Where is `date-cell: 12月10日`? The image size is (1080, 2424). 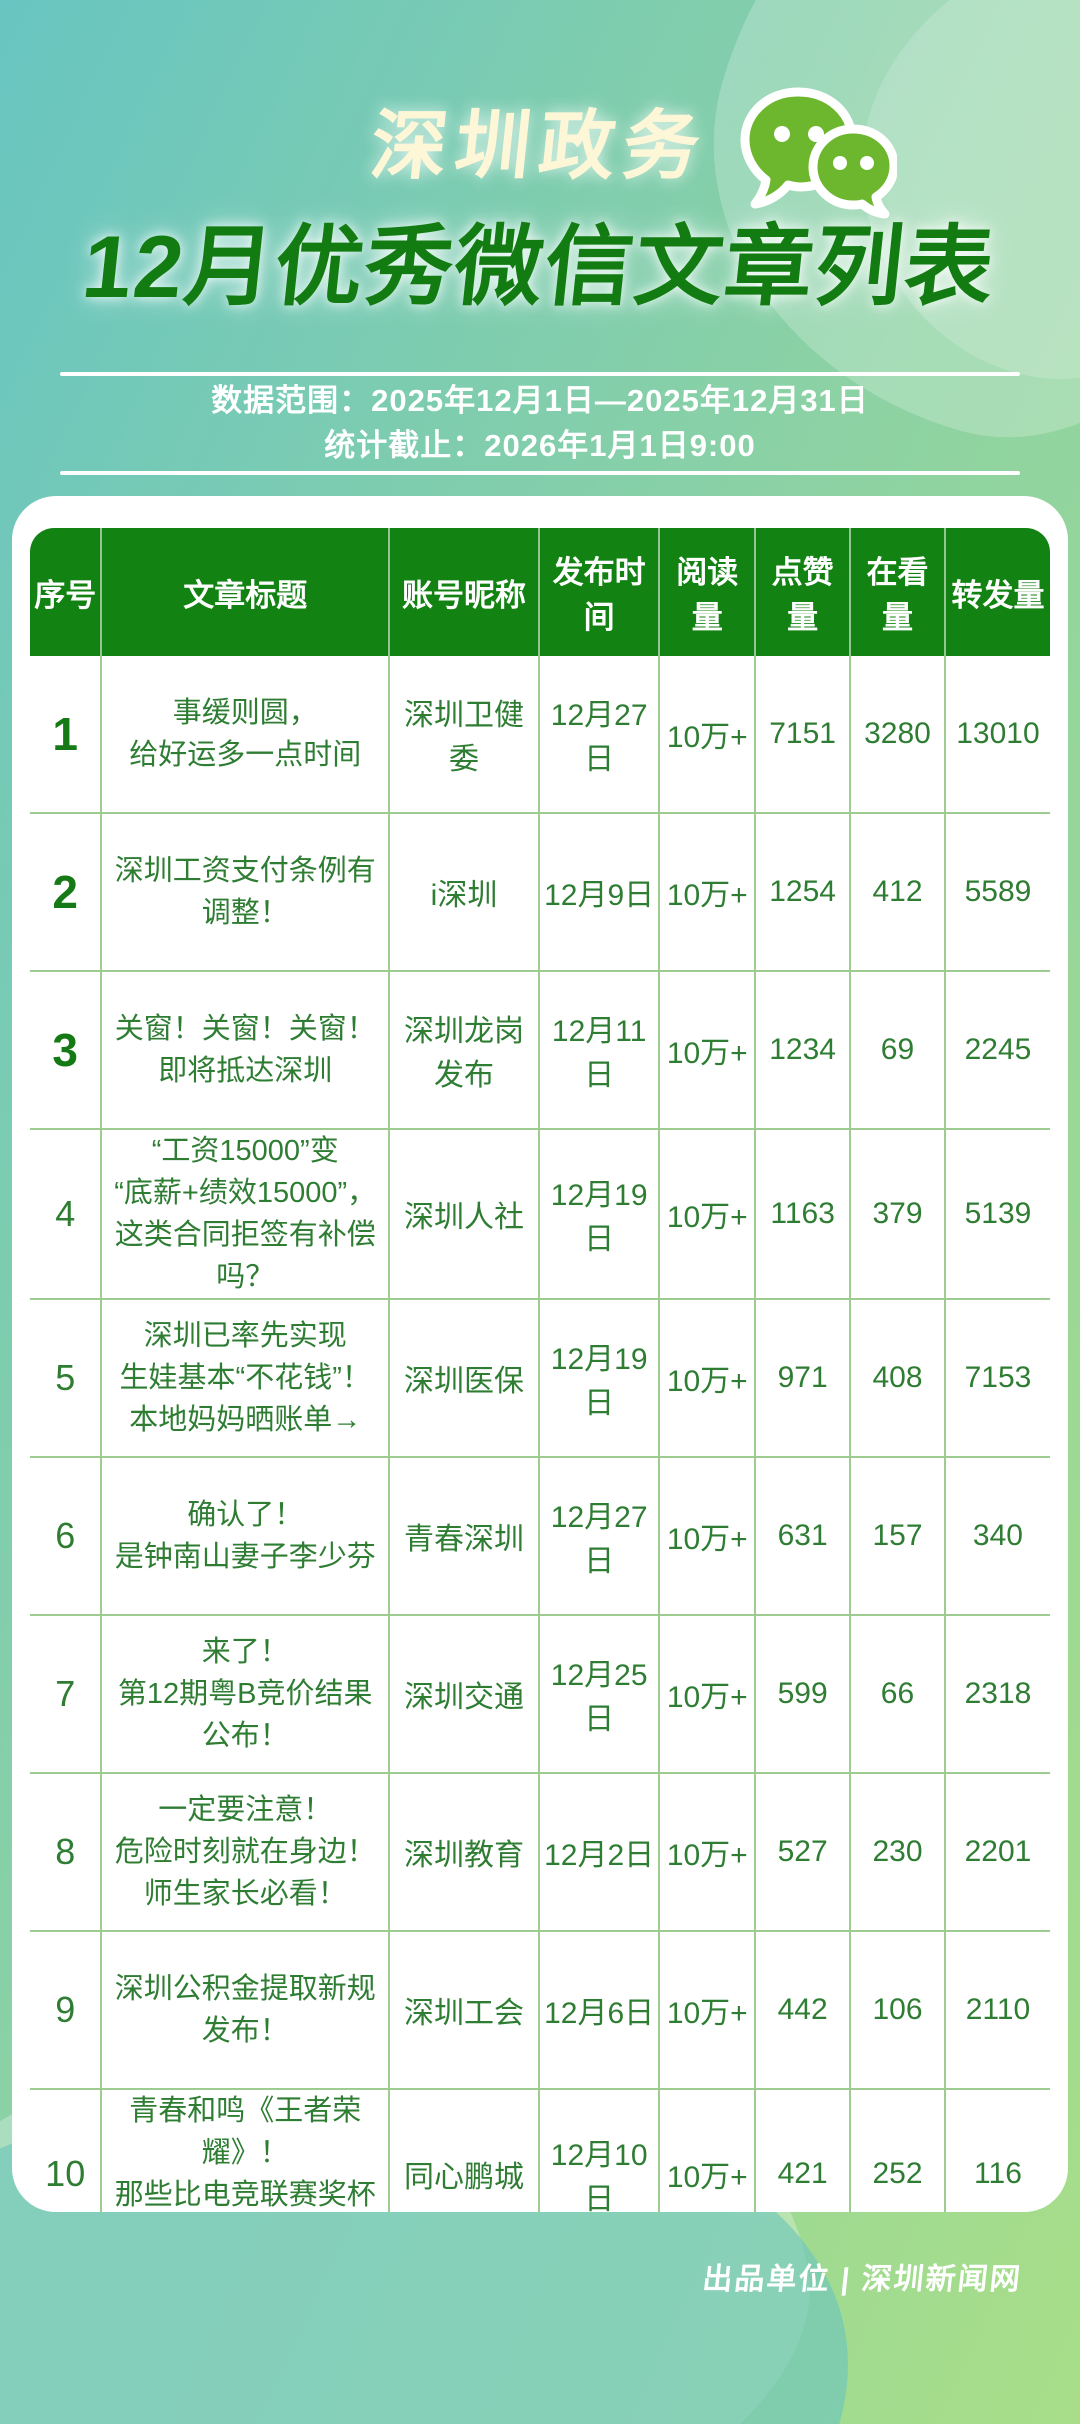 date-cell: 12月10日 is located at coordinates (600, 2150).